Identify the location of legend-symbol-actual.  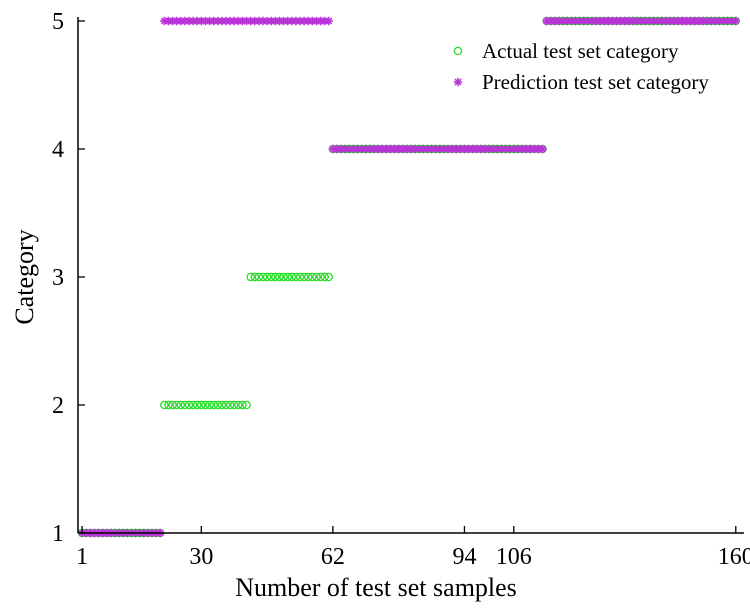
(458, 51).